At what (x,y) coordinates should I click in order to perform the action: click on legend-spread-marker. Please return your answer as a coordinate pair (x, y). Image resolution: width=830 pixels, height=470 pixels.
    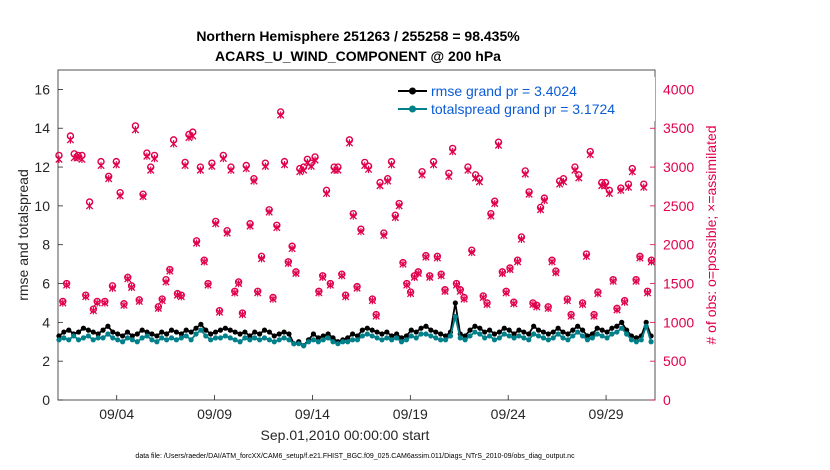
    Looking at the image, I should click on (412, 109).